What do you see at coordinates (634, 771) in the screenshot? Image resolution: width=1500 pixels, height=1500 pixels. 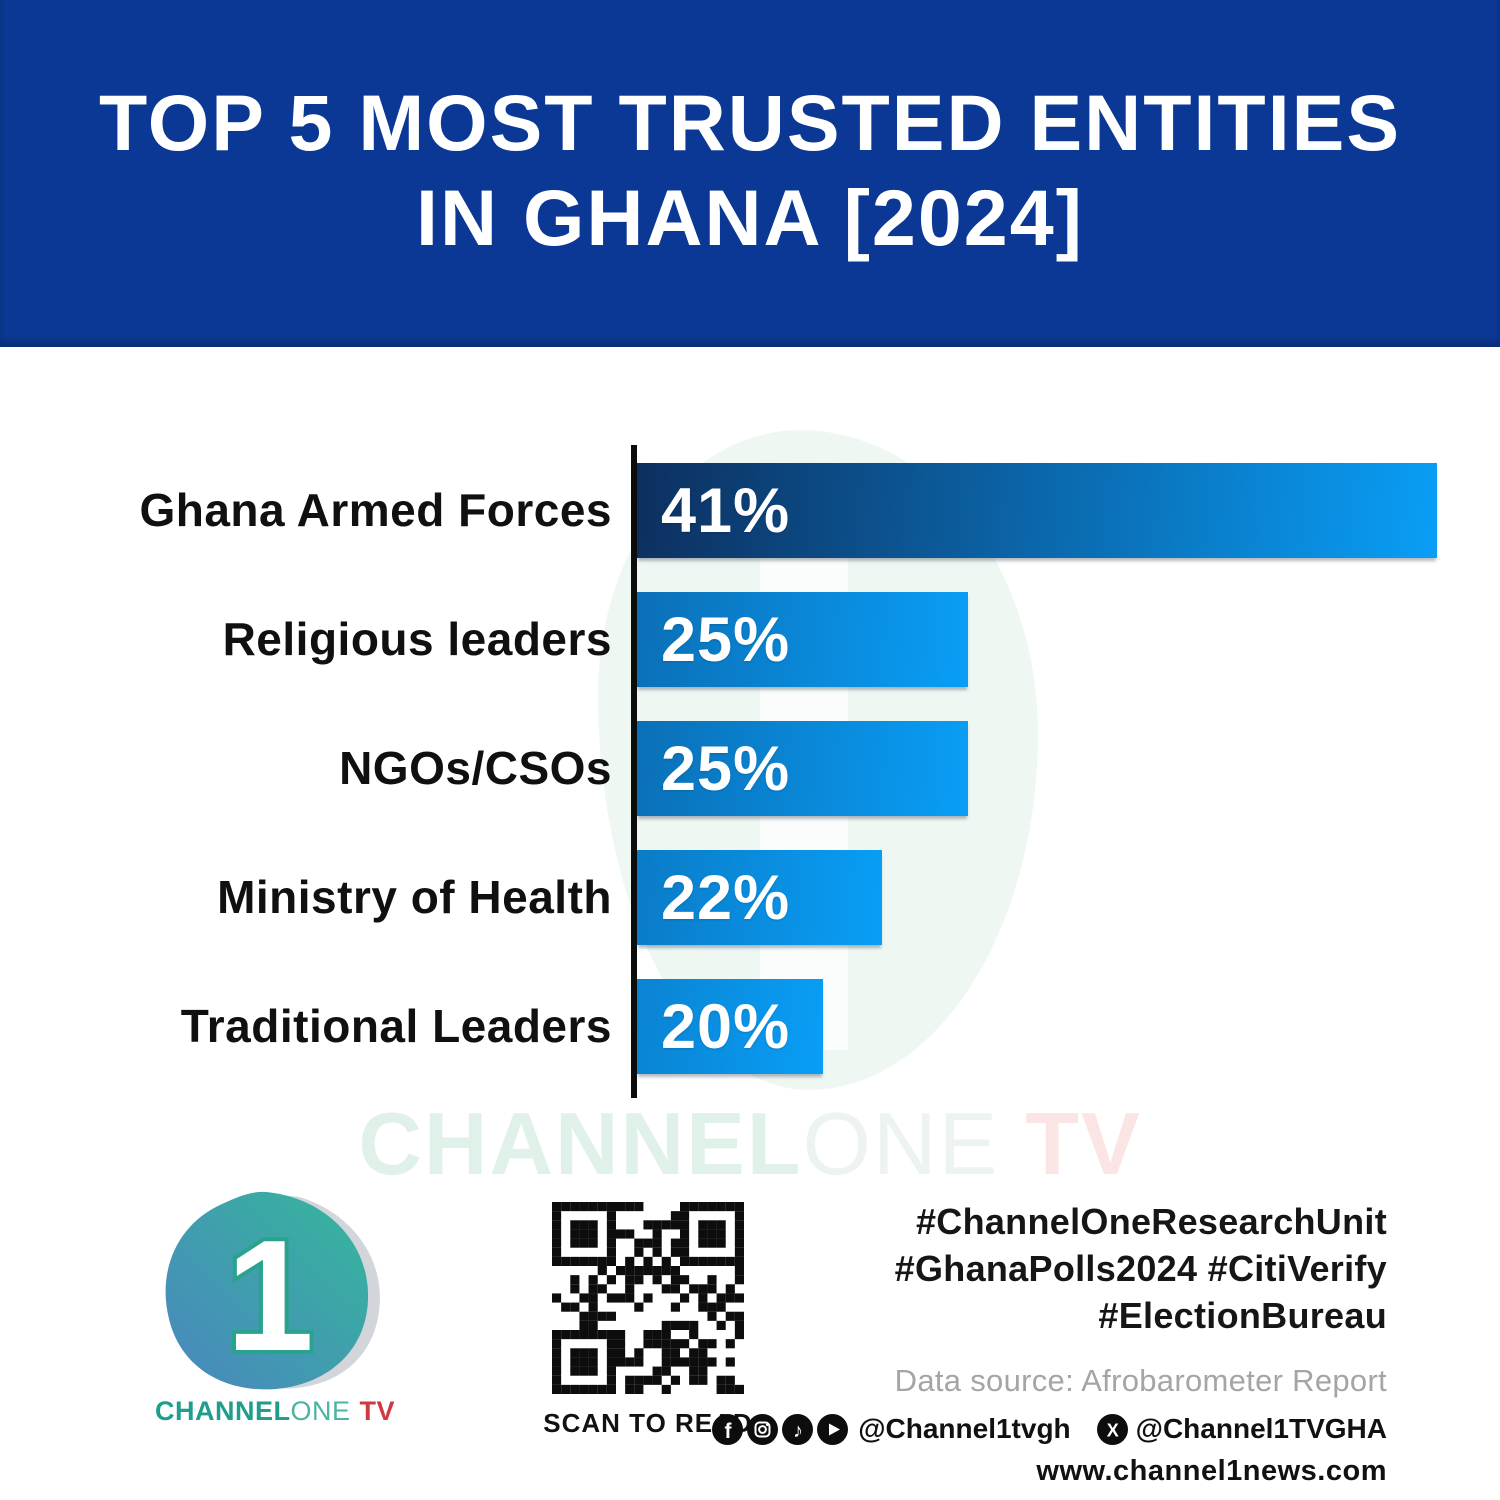 I see `chart-axis-line` at bounding box center [634, 771].